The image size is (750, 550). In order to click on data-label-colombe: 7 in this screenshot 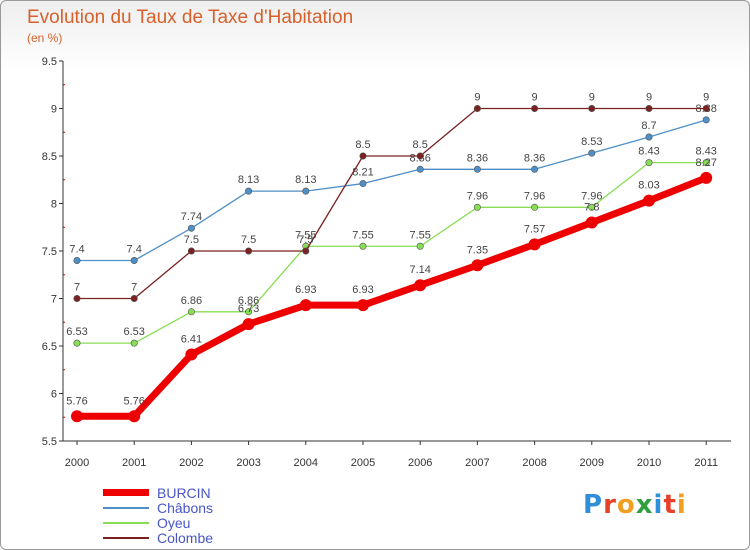, I will do `click(77, 288)`.